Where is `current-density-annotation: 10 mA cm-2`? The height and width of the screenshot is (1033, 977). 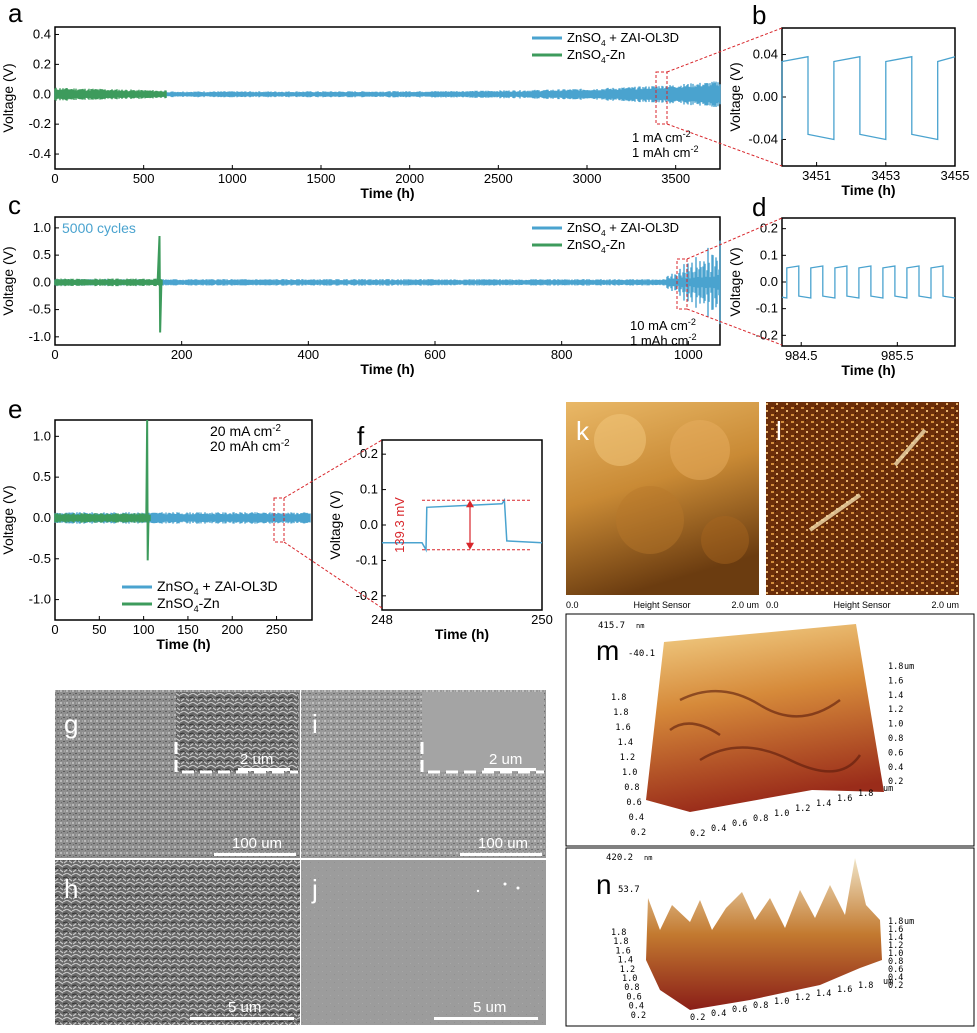 current-density-annotation: 10 mA cm-2 is located at coordinates (663, 325).